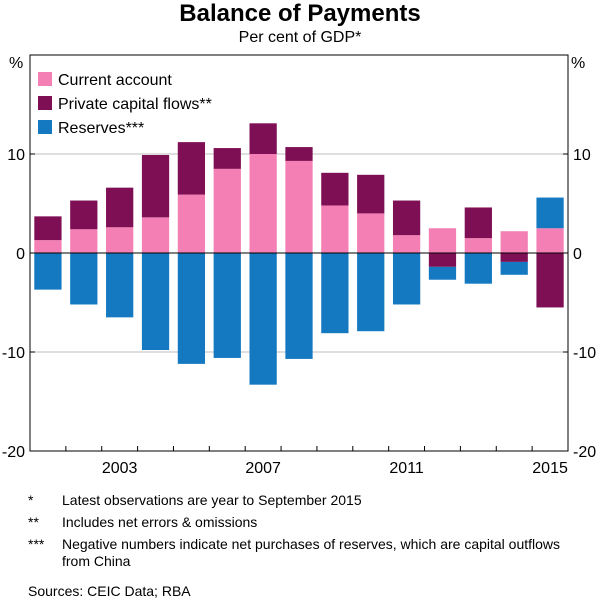 Image resolution: width=600 pixels, height=602 pixels. I want to click on y-tick-label-right: 10, so click(582, 155).